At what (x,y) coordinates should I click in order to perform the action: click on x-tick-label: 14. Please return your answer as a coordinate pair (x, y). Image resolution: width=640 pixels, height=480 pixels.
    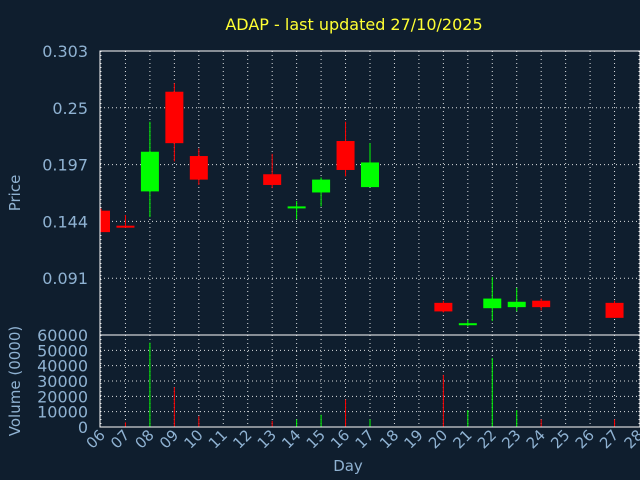
    Looking at the image, I should click on (291, 439).